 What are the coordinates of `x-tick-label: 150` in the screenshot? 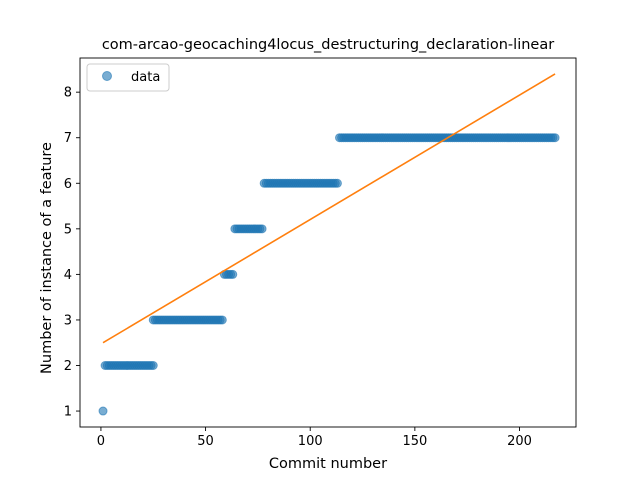 It's located at (414, 441).